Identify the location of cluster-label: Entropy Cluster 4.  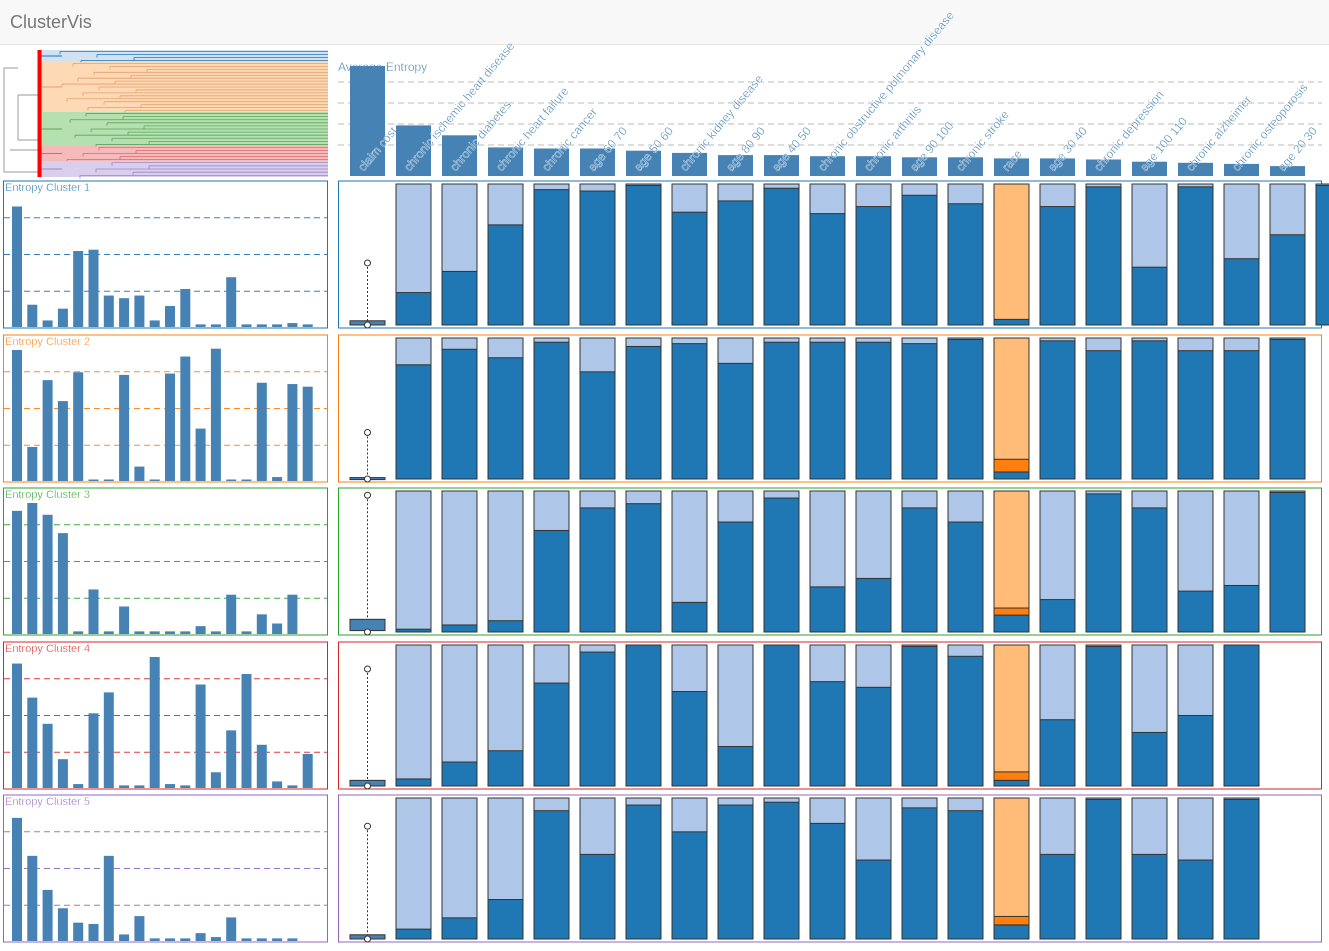
(47, 649).